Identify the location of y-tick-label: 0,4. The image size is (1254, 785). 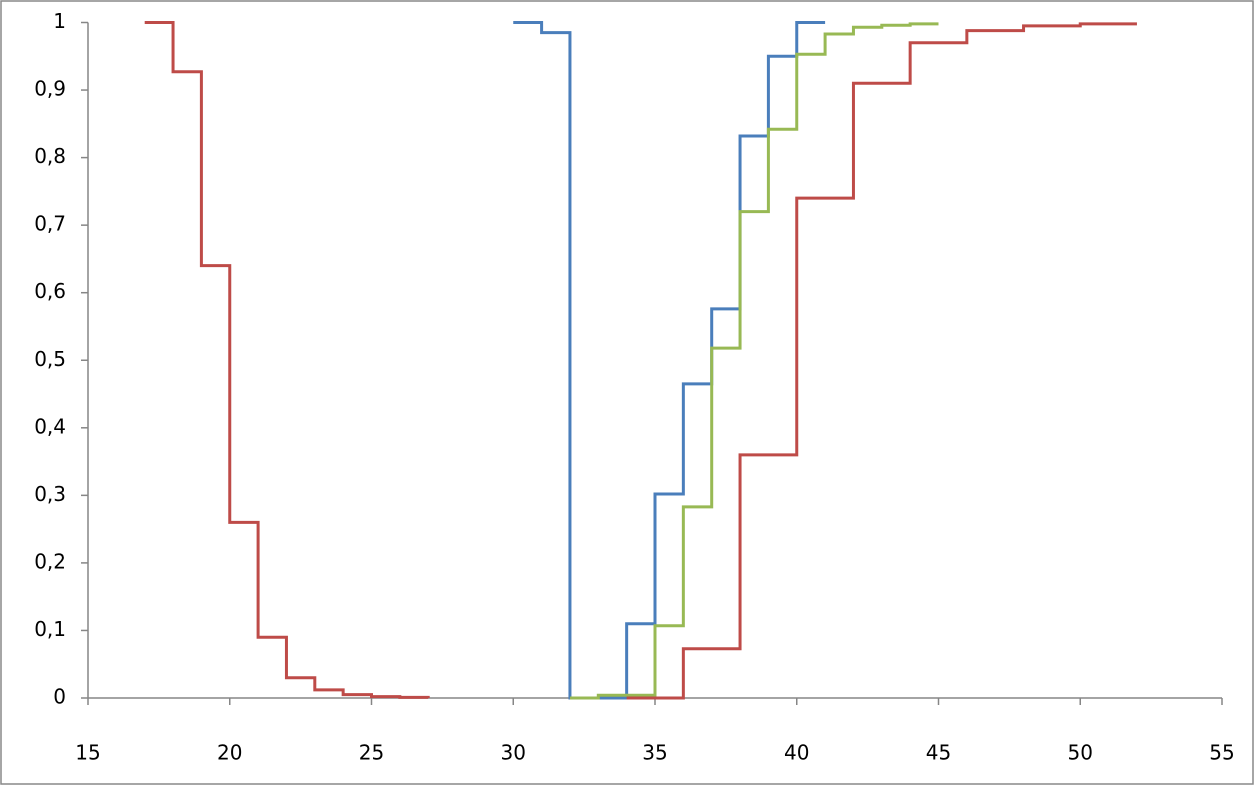
(50, 426).